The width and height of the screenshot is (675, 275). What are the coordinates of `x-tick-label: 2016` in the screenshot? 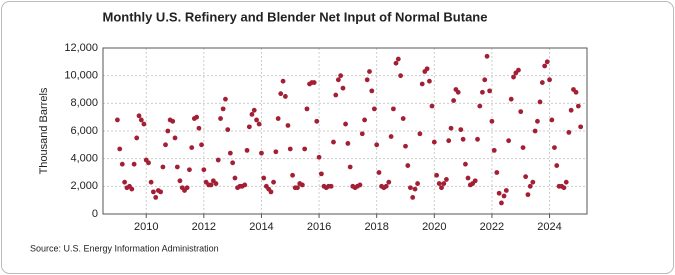 It's located at (319, 227).